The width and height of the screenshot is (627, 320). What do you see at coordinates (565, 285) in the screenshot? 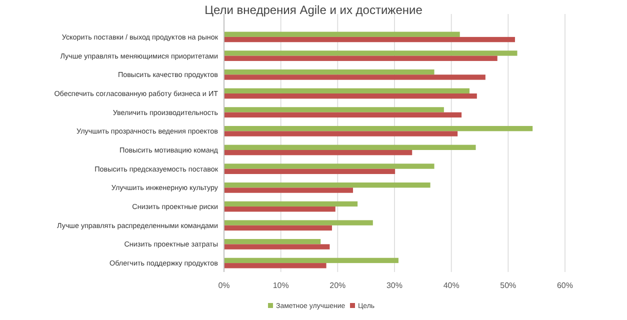
I see `x-tick-label: 60%` at bounding box center [565, 285].